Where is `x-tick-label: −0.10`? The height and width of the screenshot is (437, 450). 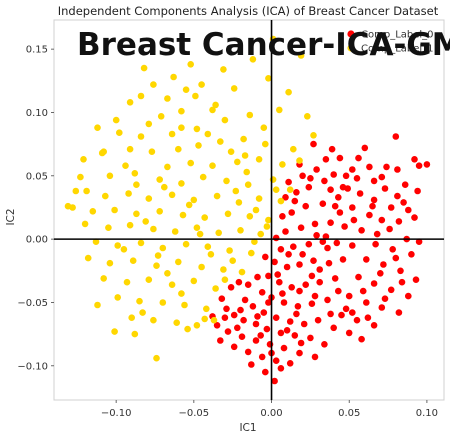 x-tick-label: −0.10 is located at coordinates (116, 413).